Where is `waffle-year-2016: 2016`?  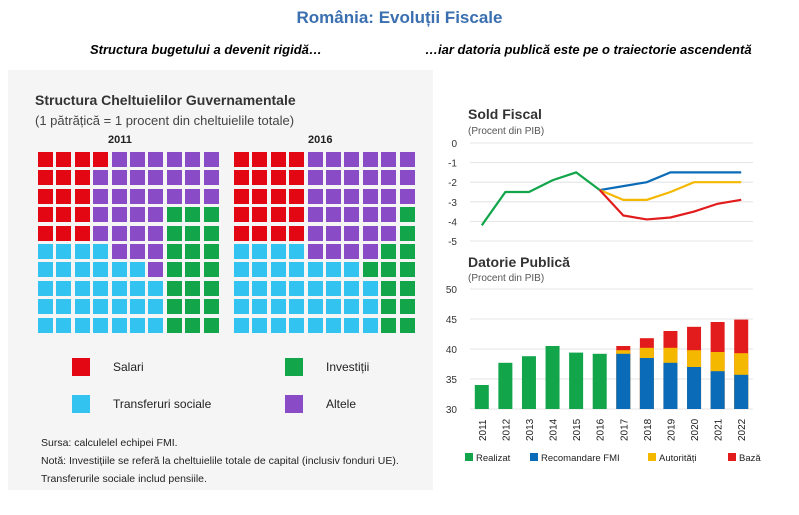 waffle-year-2016: 2016 is located at coordinates (320, 140).